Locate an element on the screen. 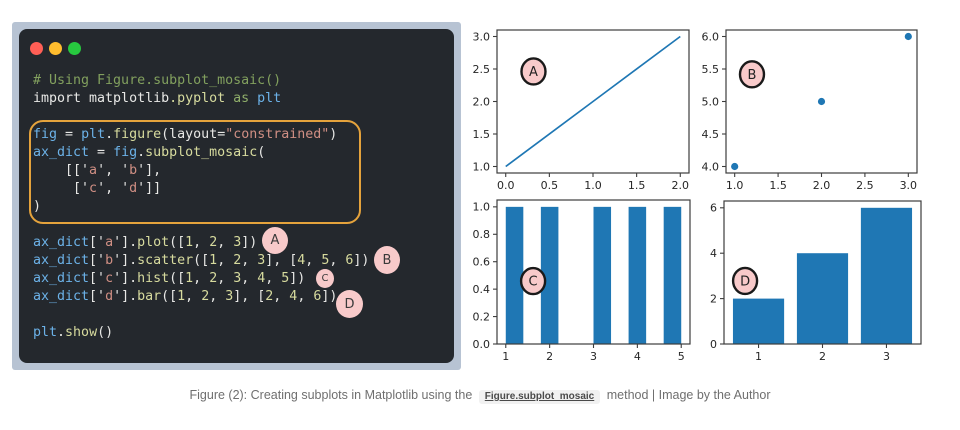 This screenshot has height=430, width=960. caption-method-link: Figure.subplot_mosaic is located at coordinates (539, 397).